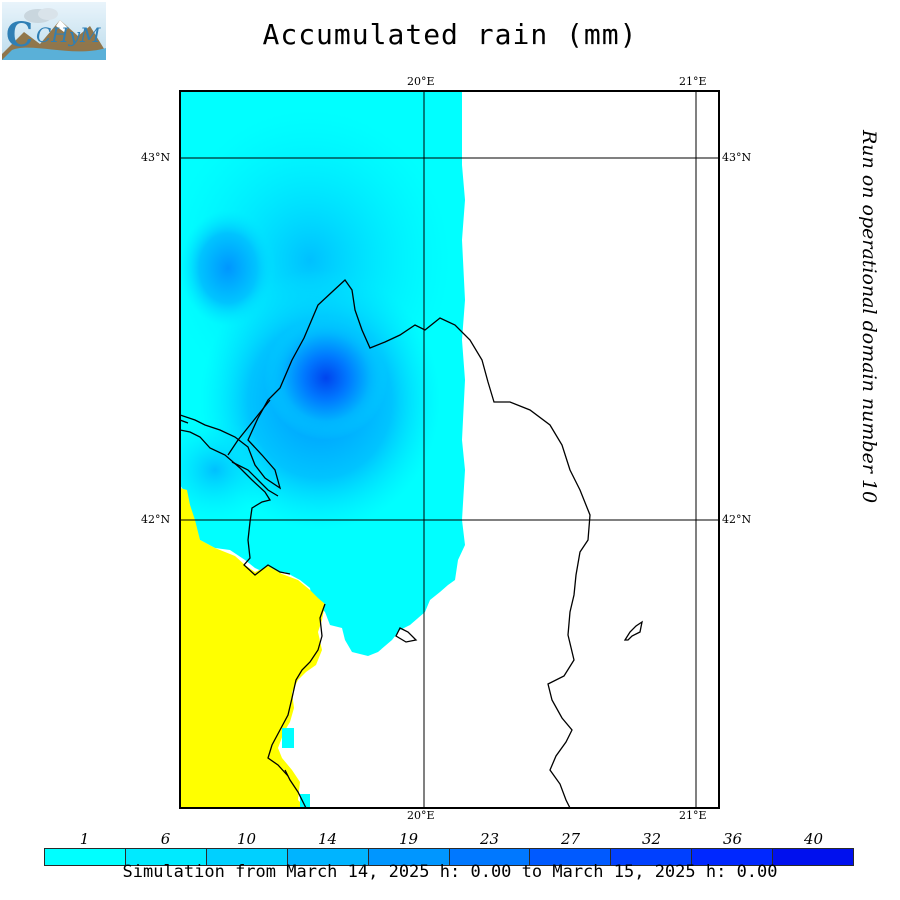 The height and width of the screenshot is (900, 900). I want to click on svg-text: CHyM, so click(68, 35).